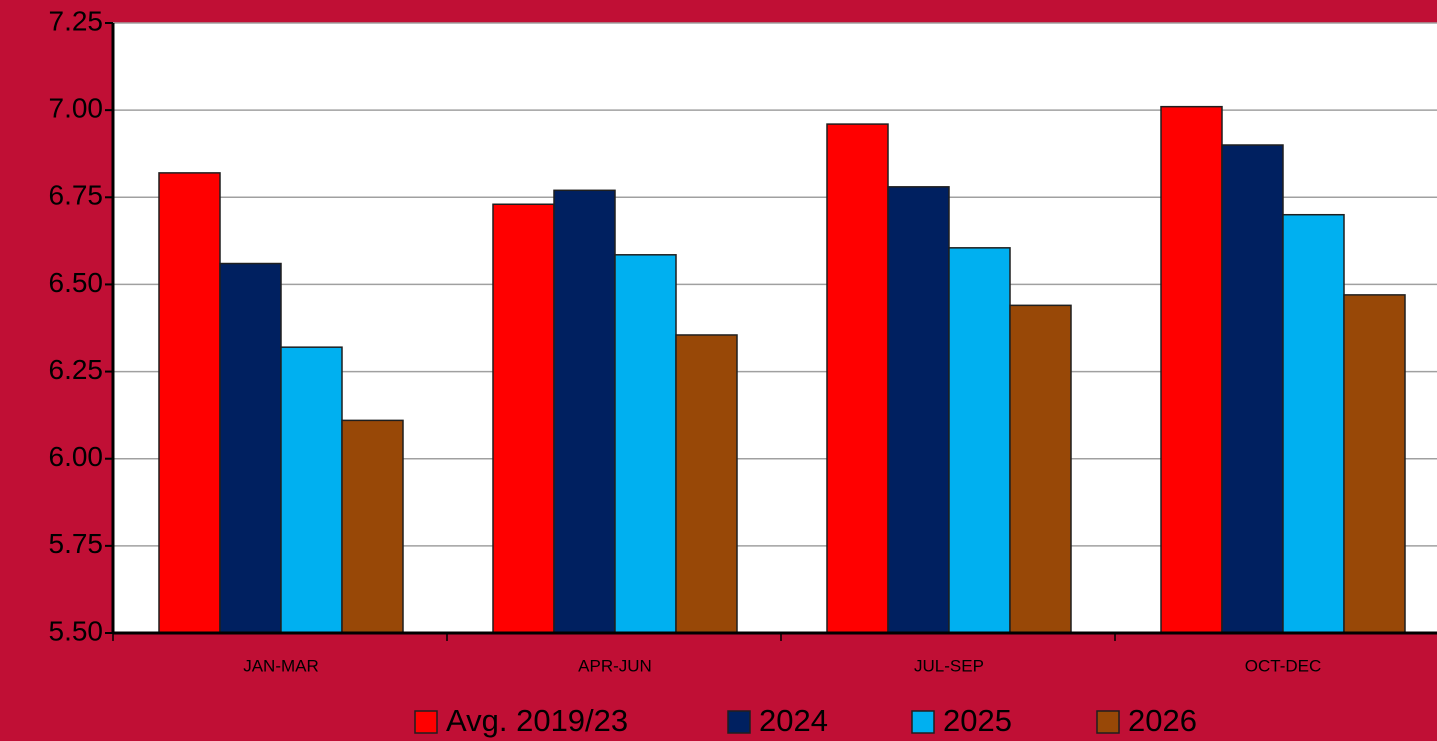 The image size is (1437, 741). I want to click on y-tick-label: 5.50, so click(76, 630).